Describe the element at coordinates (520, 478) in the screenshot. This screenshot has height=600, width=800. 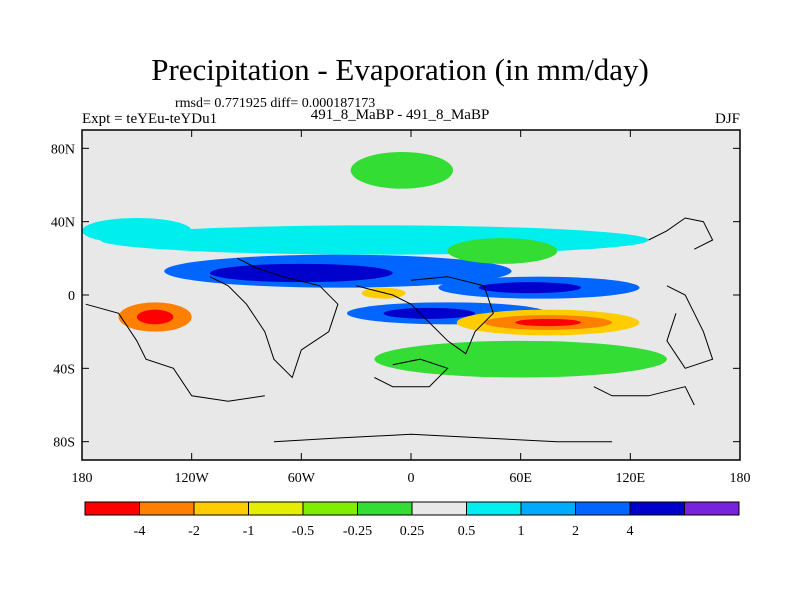
I see `lon-tick-label: 60E` at that location.